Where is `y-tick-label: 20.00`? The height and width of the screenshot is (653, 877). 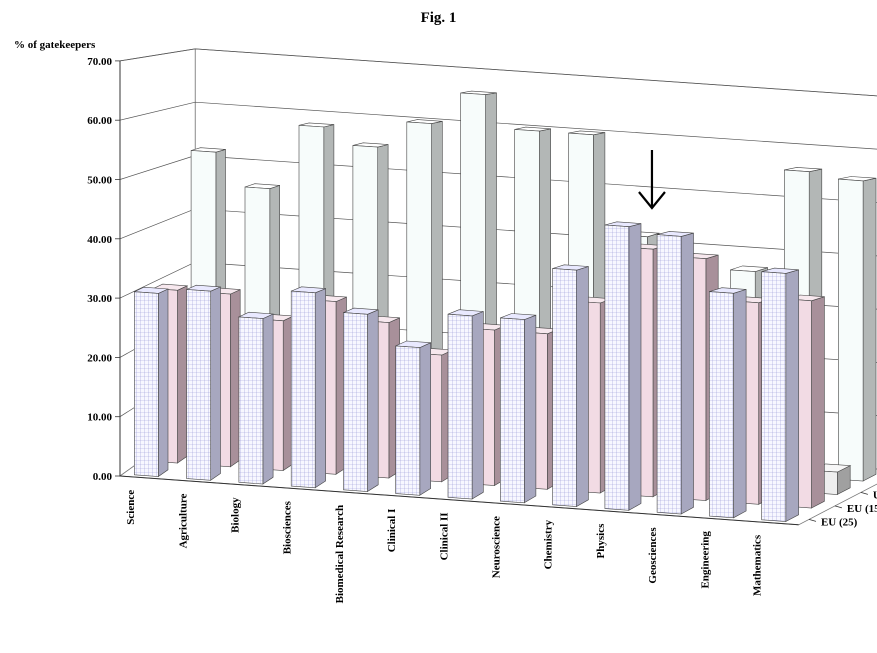
y-tick-label: 20.00 is located at coordinates (99, 358).